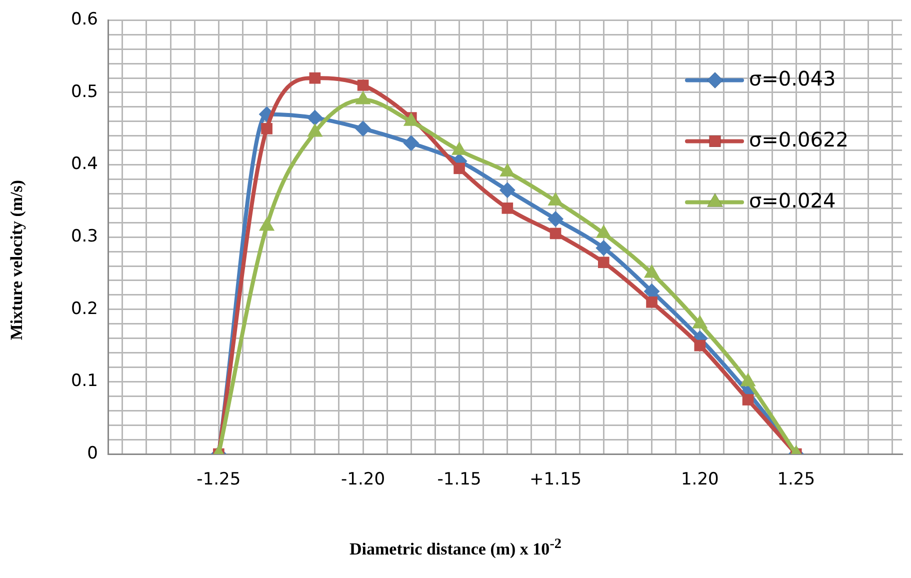 This screenshot has width=911, height=578. I want to click on y-tick-label: 0.6, so click(84, 20).